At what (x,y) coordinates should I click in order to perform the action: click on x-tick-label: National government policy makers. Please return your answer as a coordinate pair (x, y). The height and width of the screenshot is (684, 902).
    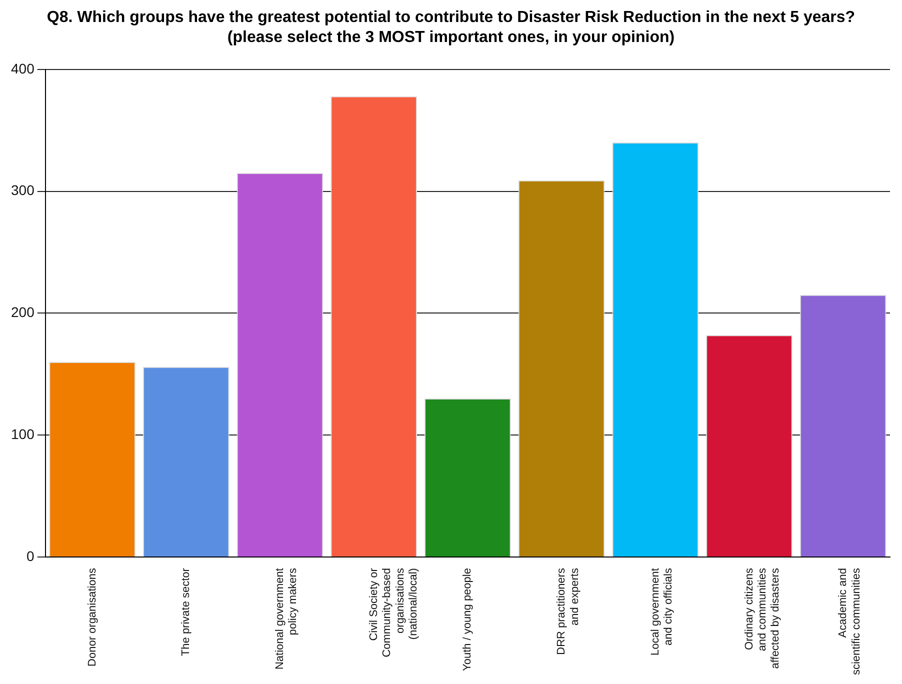
    Looking at the image, I should click on (287, 619).